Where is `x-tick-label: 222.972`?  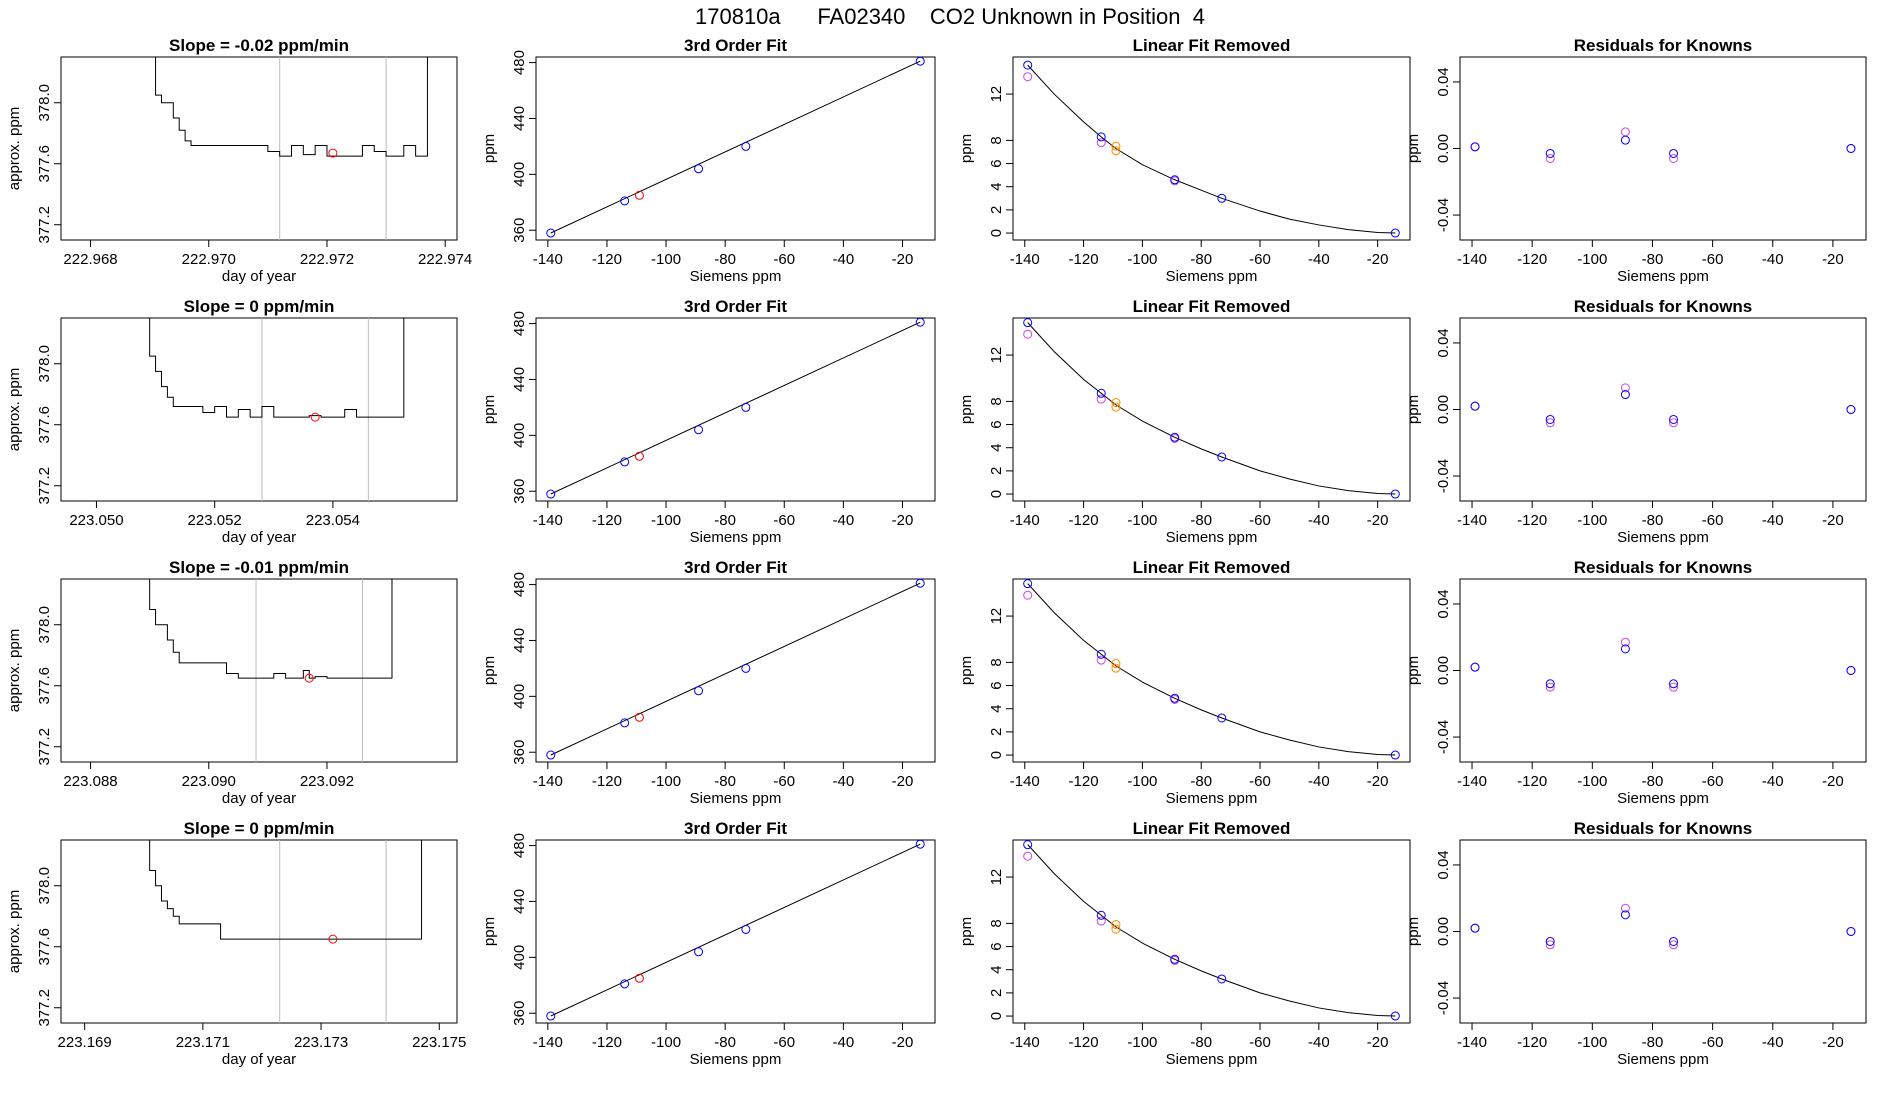
x-tick-label: 222.972 is located at coordinates (327, 259).